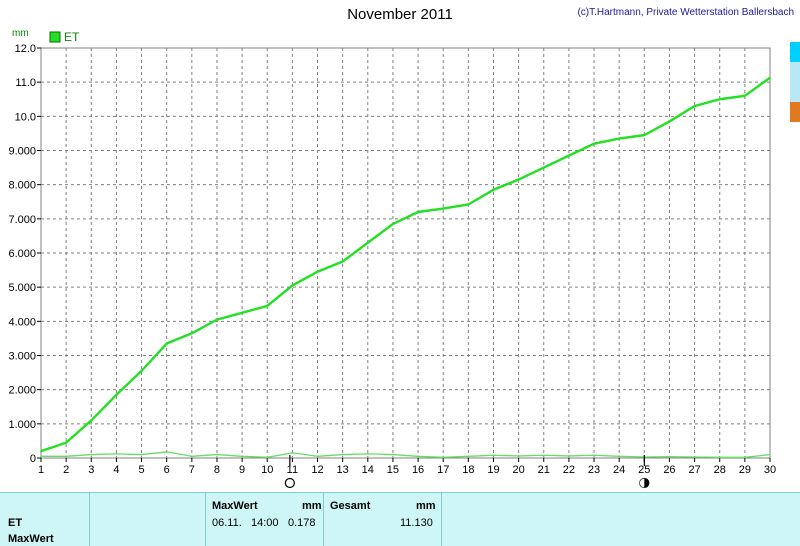 The height and width of the screenshot is (546, 800). Describe the element at coordinates (22, 220) in the screenshot. I see `y-tick-label: 7.000` at that location.